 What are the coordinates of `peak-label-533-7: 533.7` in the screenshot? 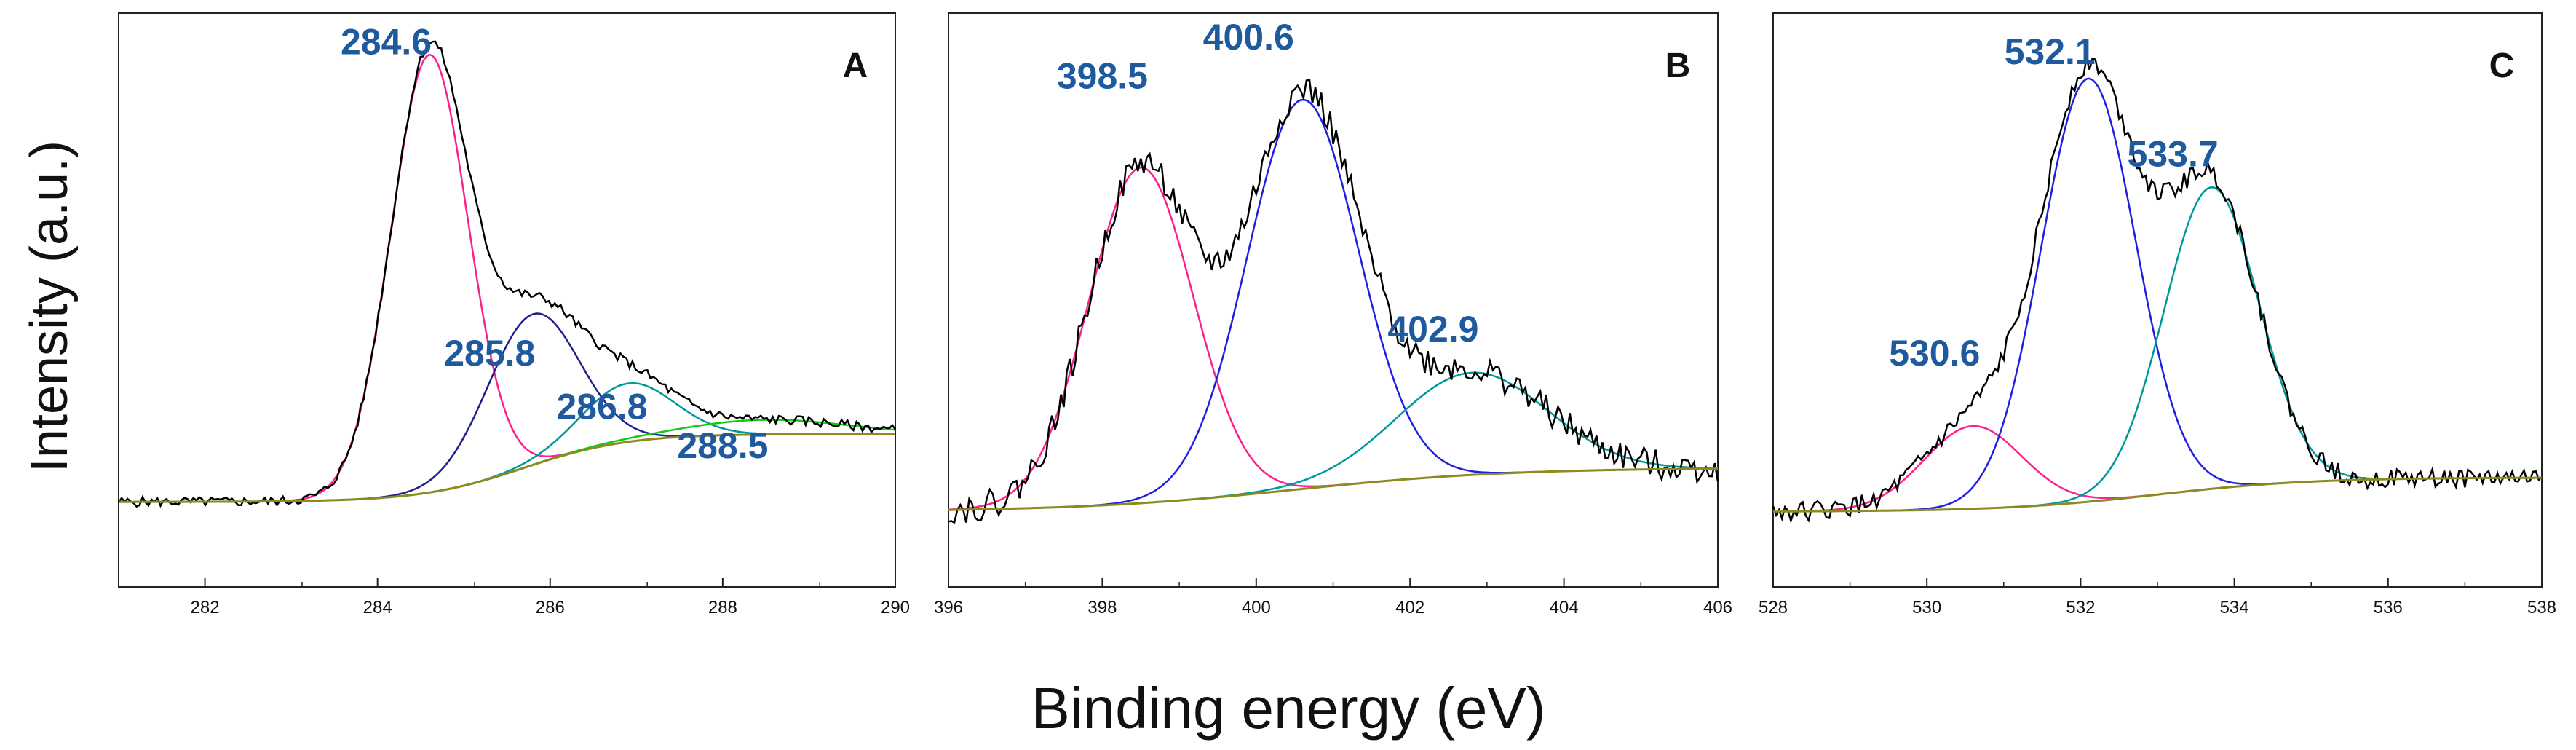 It's located at (2173, 153).